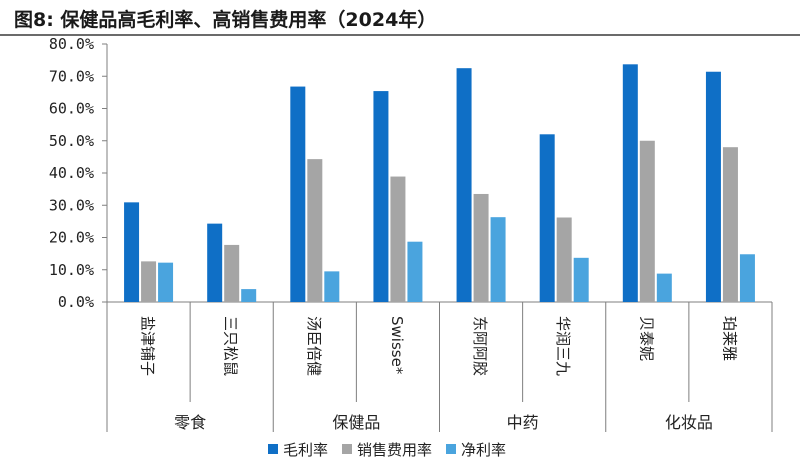 The image size is (800, 475). I want to click on category-label: 盐津铺子, so click(148, 346).